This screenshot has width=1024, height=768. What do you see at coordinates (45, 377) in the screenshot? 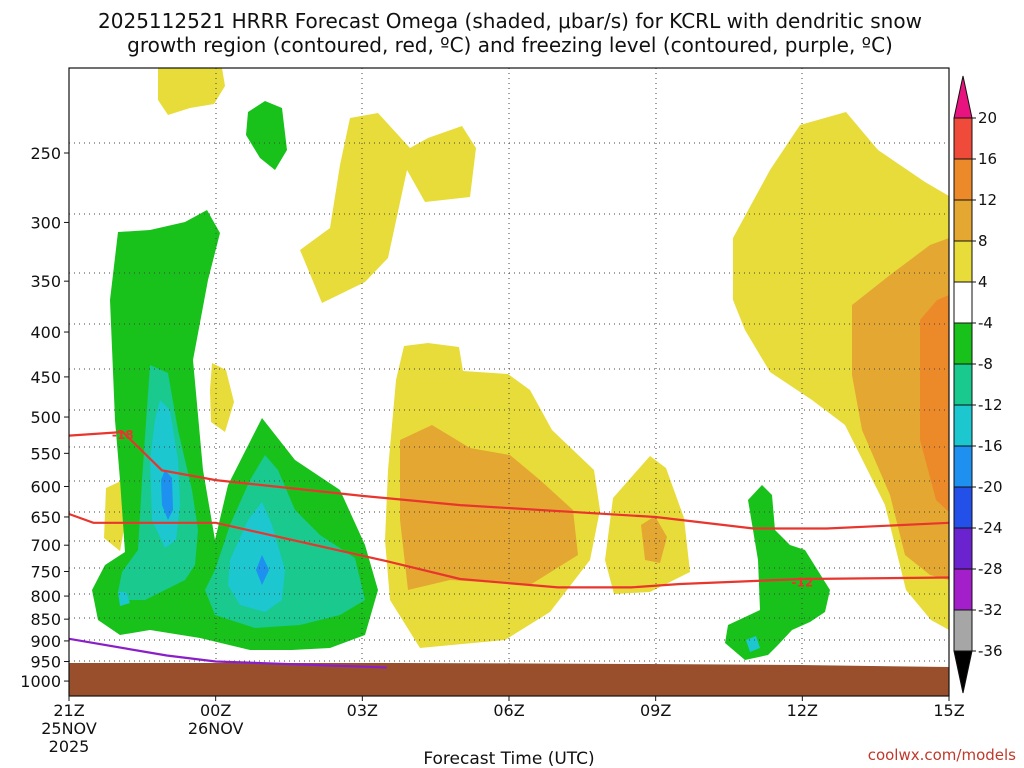
I see `y-tick-label: 450` at bounding box center [45, 377].